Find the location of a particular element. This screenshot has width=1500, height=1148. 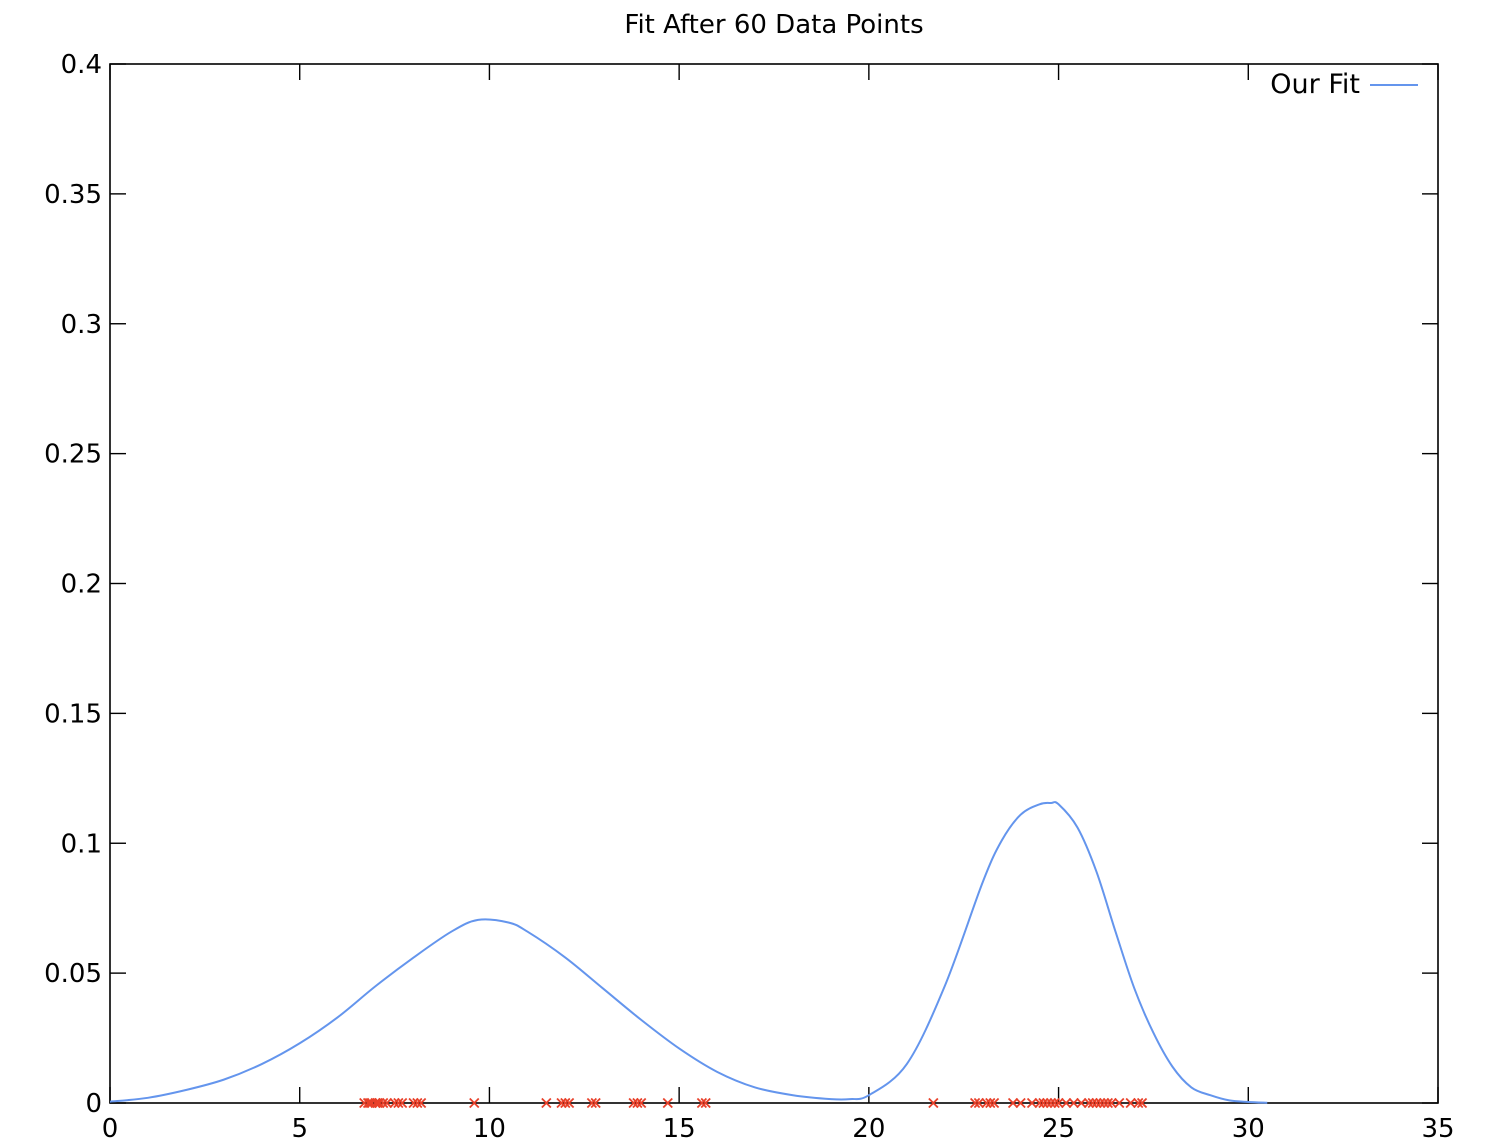

y-tick-label: 0.35 is located at coordinates (73, 195).